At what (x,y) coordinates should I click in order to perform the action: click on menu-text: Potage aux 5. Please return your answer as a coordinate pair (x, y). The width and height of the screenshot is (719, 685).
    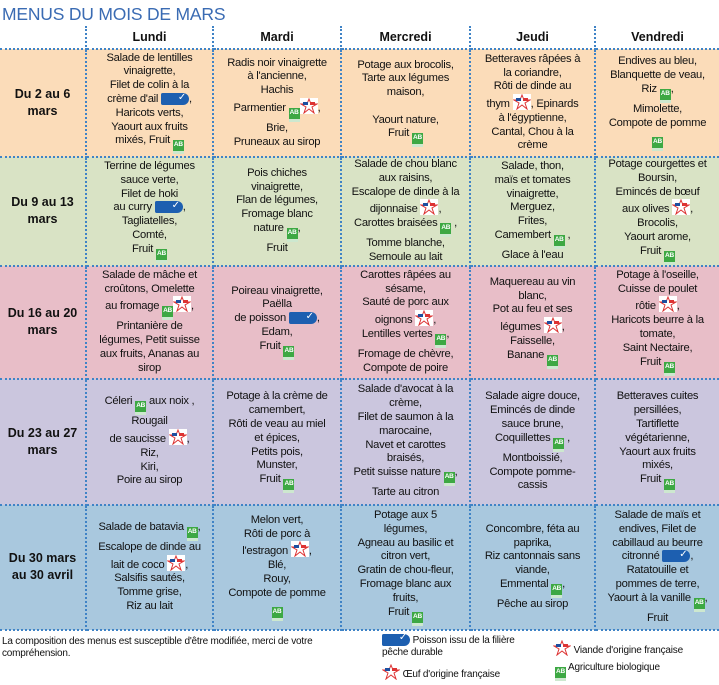
    Looking at the image, I should click on (405, 514).